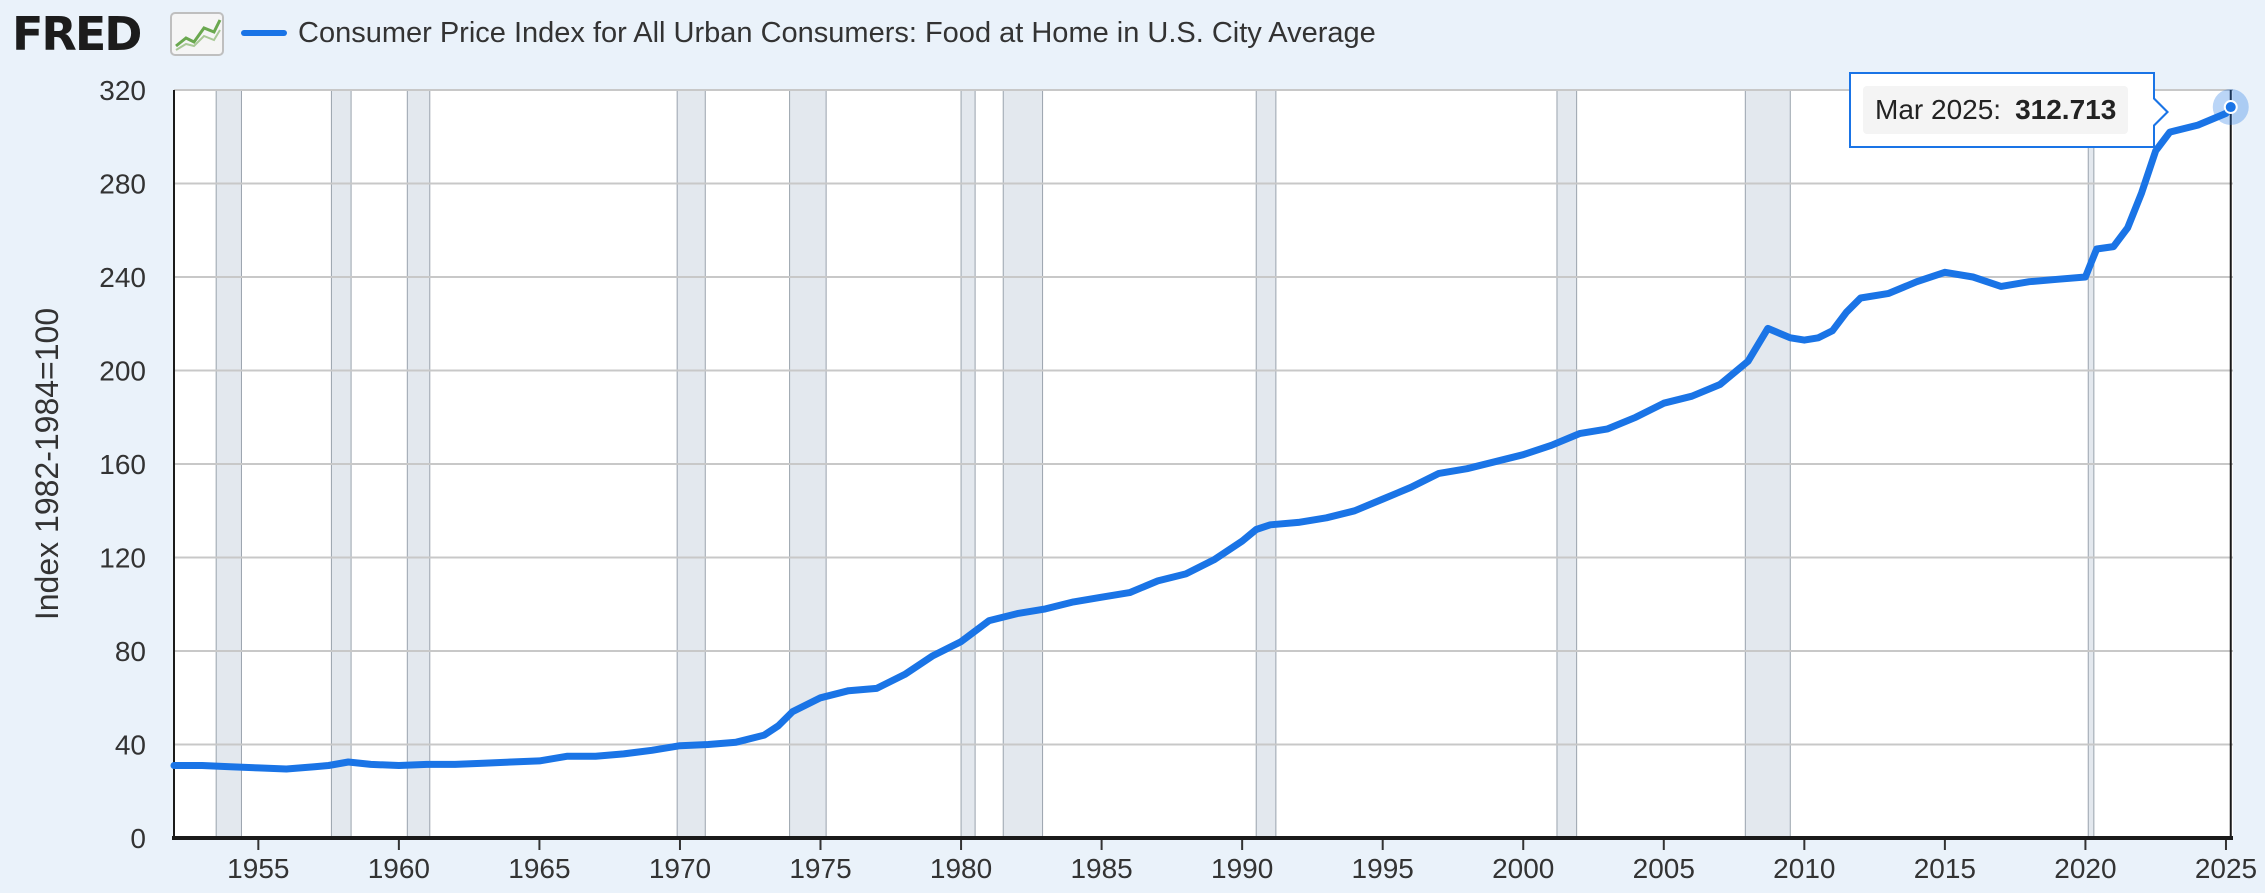 This screenshot has width=2265, height=893. I want to click on legend-swatch, so click(264, 33).